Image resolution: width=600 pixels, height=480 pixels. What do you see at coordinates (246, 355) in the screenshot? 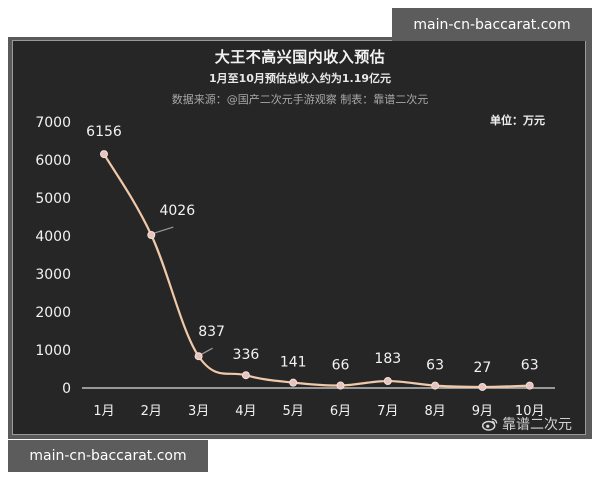
I see `data-label: 336` at bounding box center [246, 355].